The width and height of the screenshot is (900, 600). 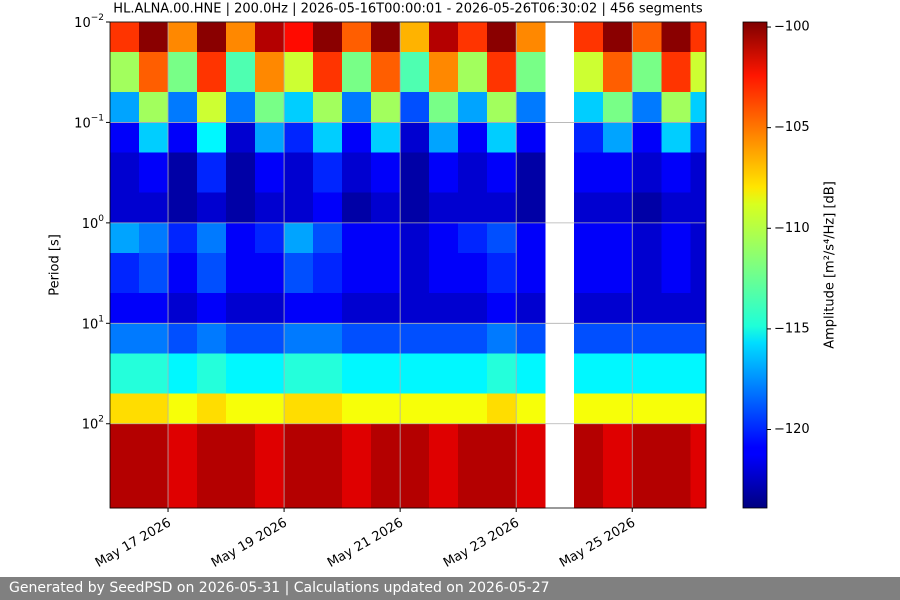 I want to click on y-tick-label: 10−2, so click(x=89, y=22).